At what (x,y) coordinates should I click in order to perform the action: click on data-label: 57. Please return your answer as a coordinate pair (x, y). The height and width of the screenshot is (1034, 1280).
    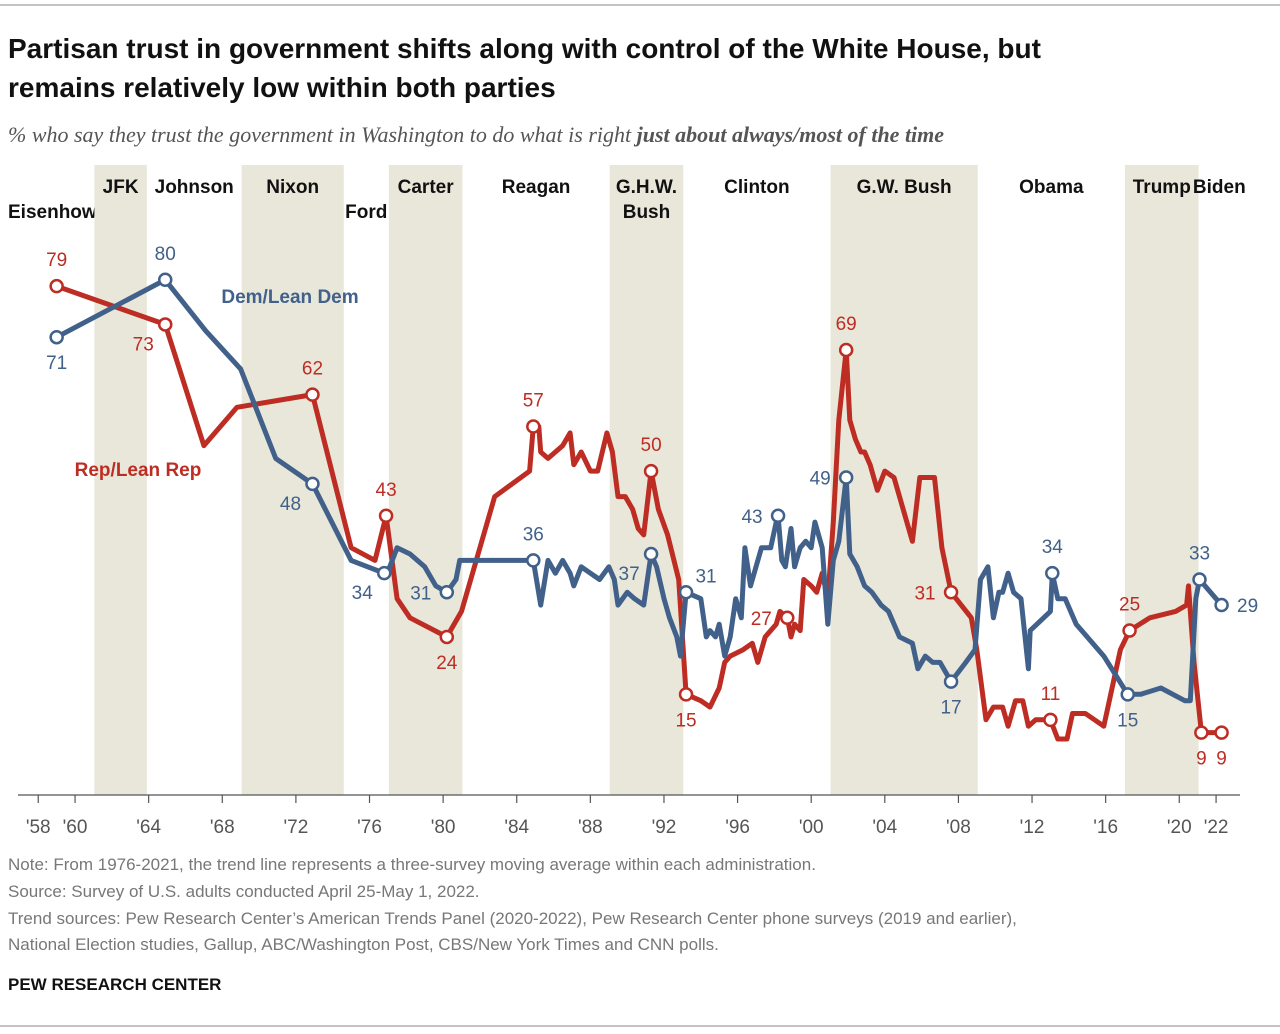
    Looking at the image, I should click on (533, 400).